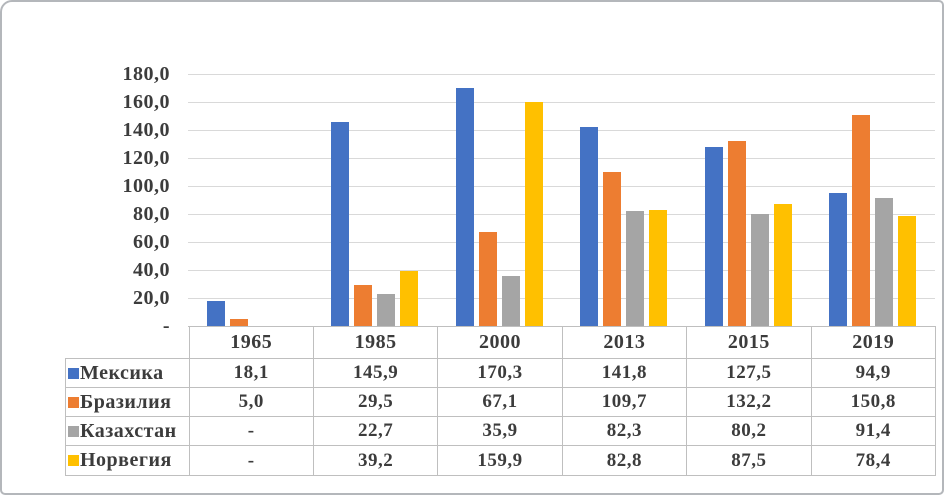  What do you see at coordinates (838, 259) in the screenshot?
I see `bar-Мексика-2019` at bounding box center [838, 259].